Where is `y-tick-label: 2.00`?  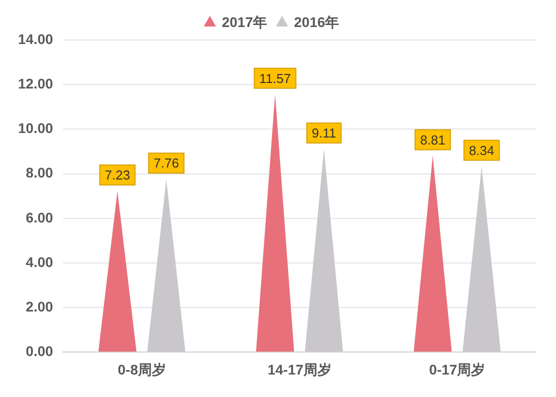
y-tick-label: 2.00 is located at coordinates (40, 306).